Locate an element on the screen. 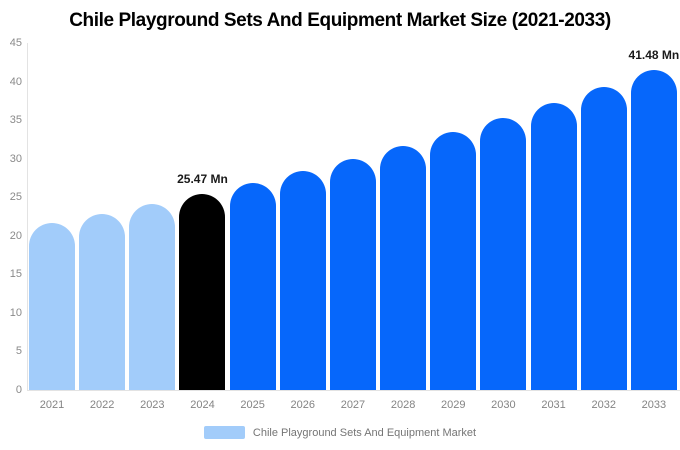 This screenshot has height=450, width=680. bar-group-2031: 2031 is located at coordinates (553, 227).